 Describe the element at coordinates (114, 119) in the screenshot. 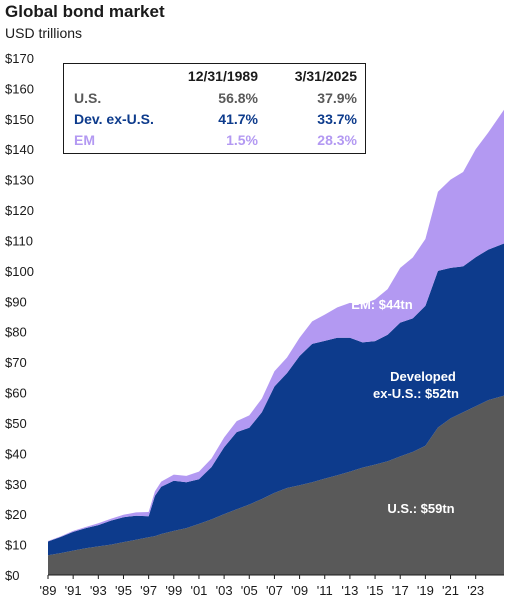

I see `table-row-dev-label: Dev. ex-U.S.` at that location.